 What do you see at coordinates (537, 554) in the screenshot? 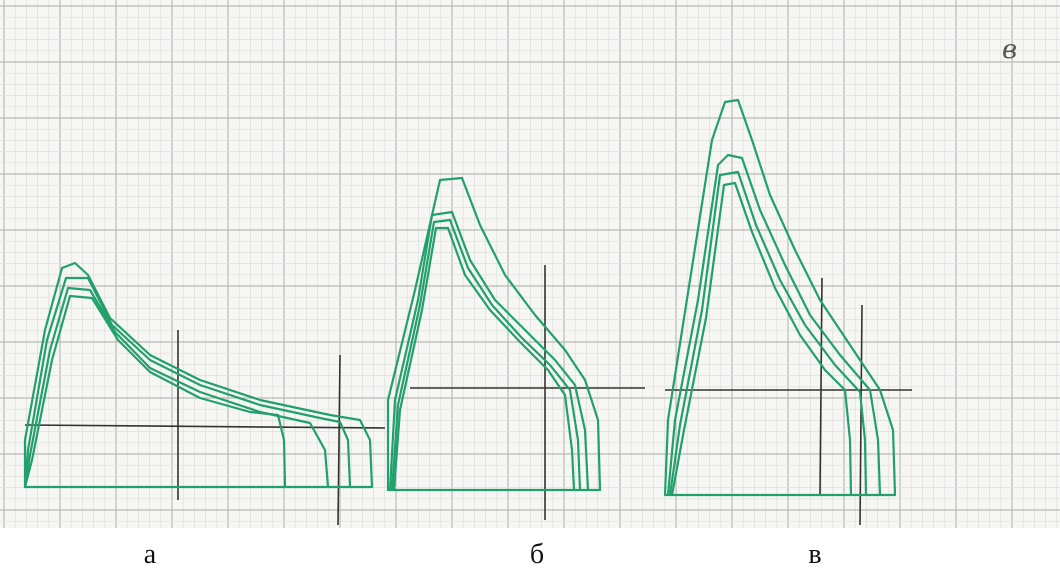
I see `caption: б` at bounding box center [537, 554].